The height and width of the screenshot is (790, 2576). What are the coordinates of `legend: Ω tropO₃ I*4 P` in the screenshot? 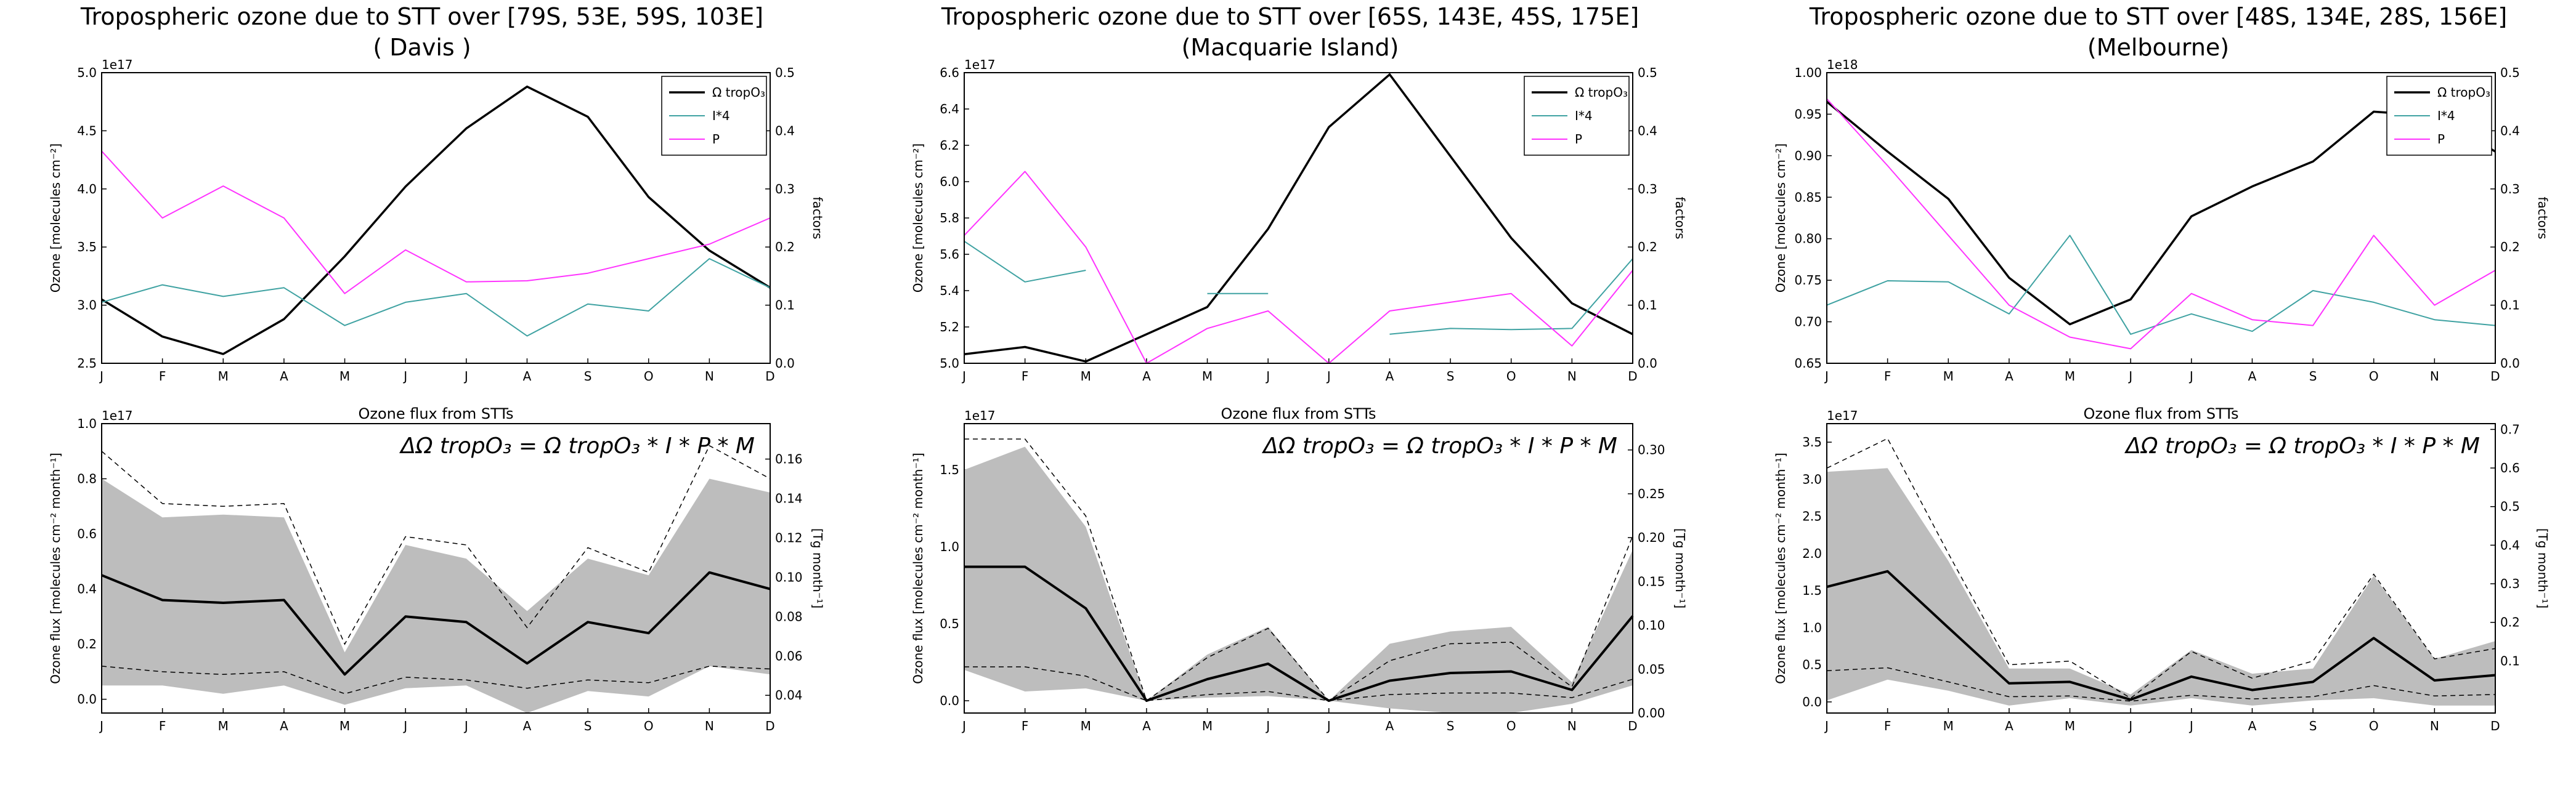 It's located at (2439, 116).